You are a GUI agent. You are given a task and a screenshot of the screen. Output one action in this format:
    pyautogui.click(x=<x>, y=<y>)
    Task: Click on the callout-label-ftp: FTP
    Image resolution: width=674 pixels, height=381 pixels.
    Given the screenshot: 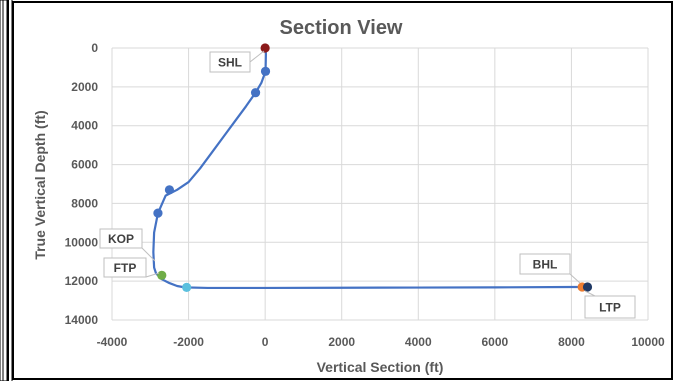 What is the action you would take?
    pyautogui.click(x=125, y=268)
    